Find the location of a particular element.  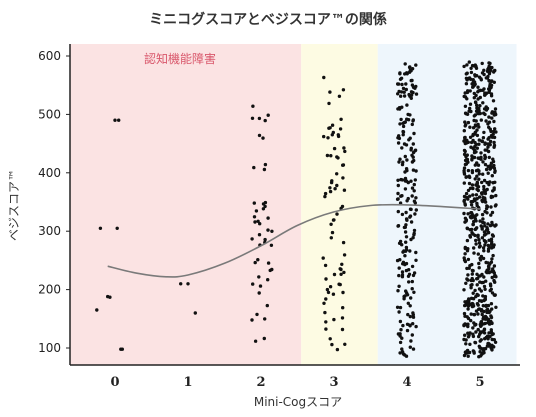

x-tick-label: 5 is located at coordinates (479, 382).